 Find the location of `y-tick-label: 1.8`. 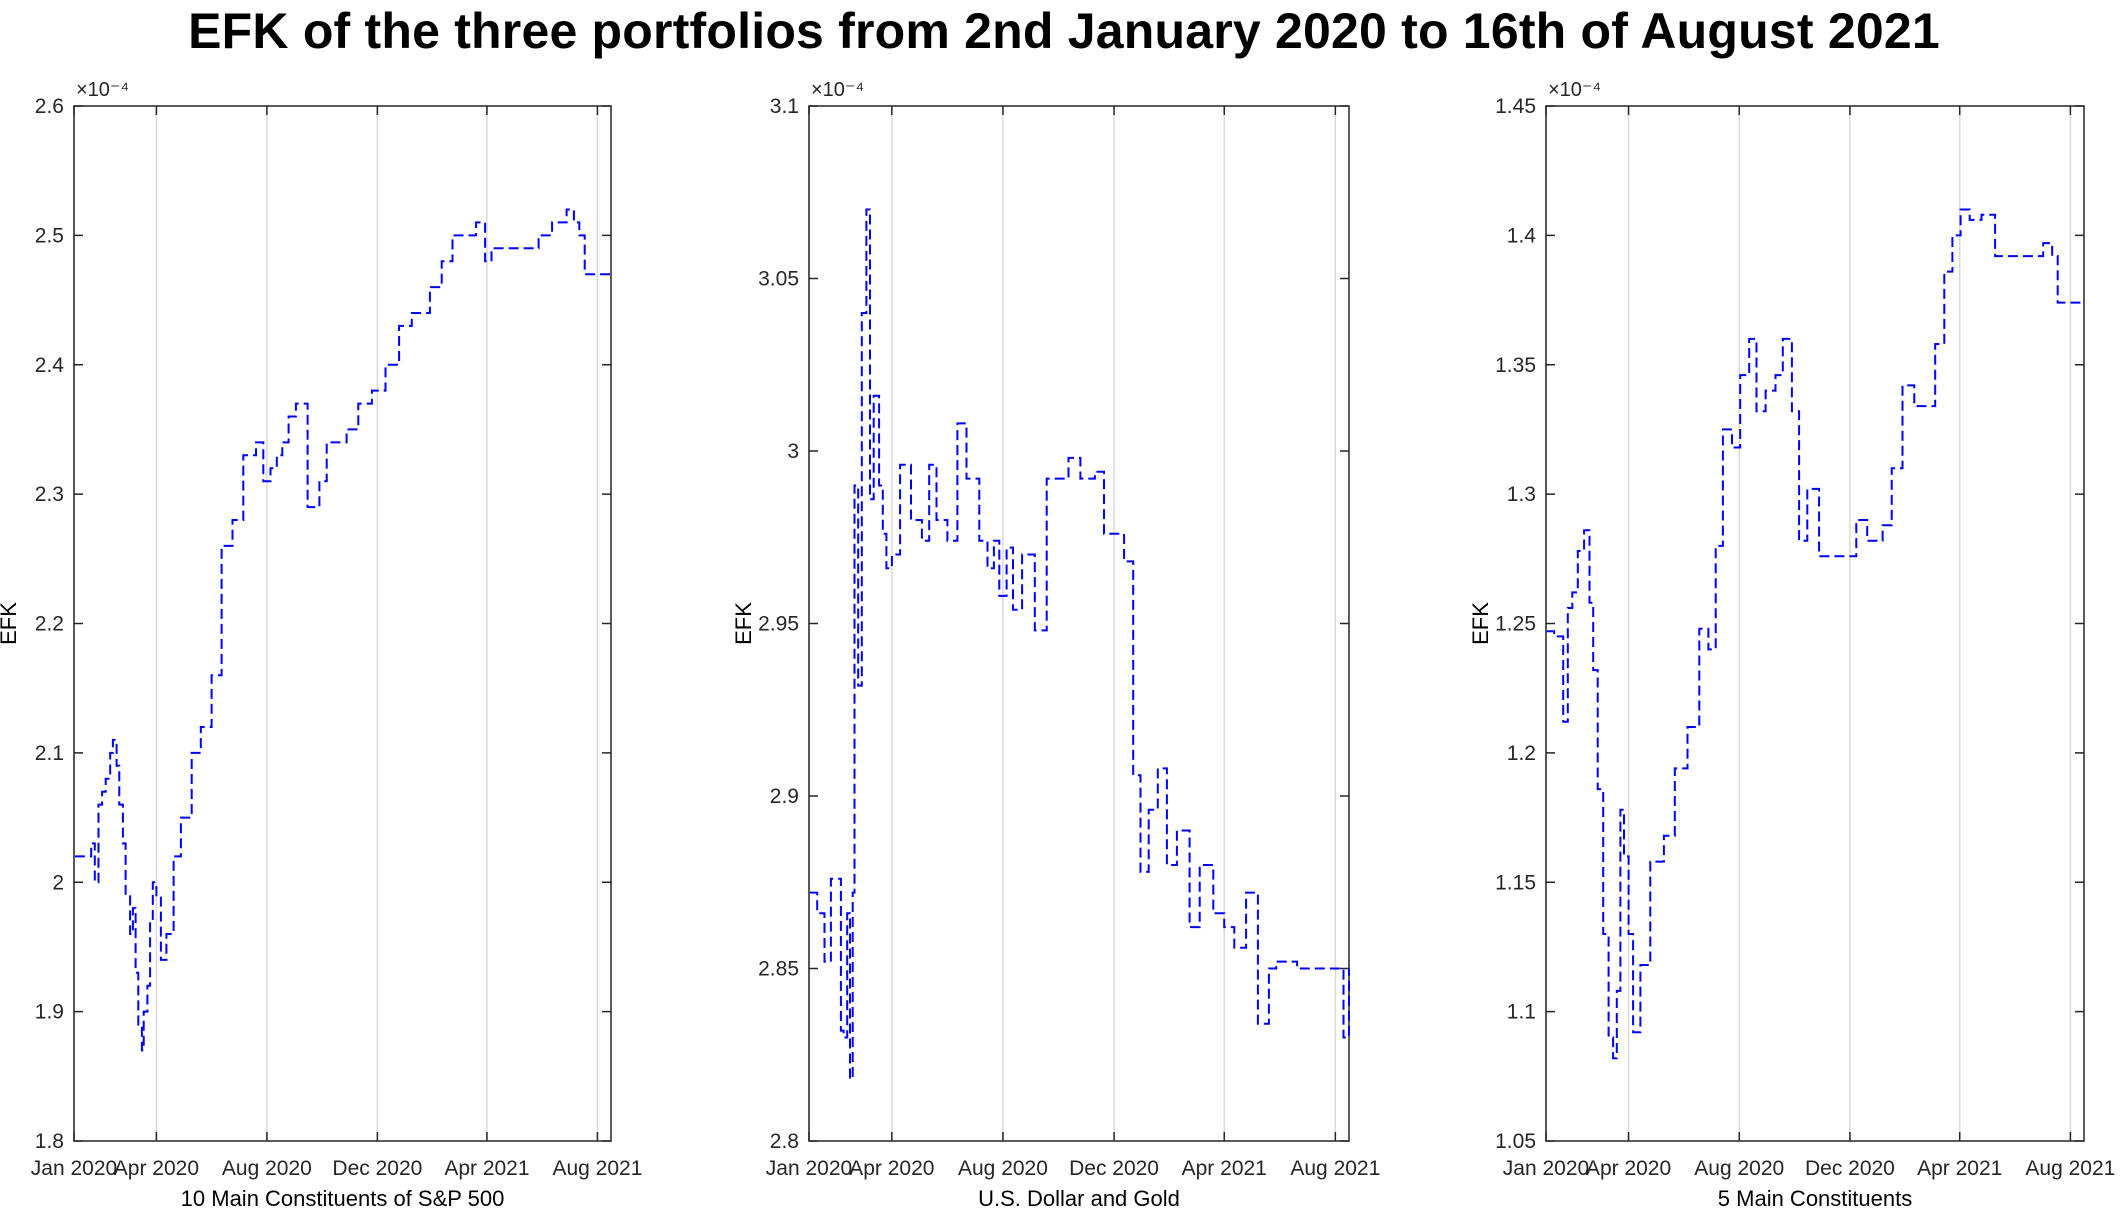

y-tick-label: 1.8 is located at coordinates (49, 1141).